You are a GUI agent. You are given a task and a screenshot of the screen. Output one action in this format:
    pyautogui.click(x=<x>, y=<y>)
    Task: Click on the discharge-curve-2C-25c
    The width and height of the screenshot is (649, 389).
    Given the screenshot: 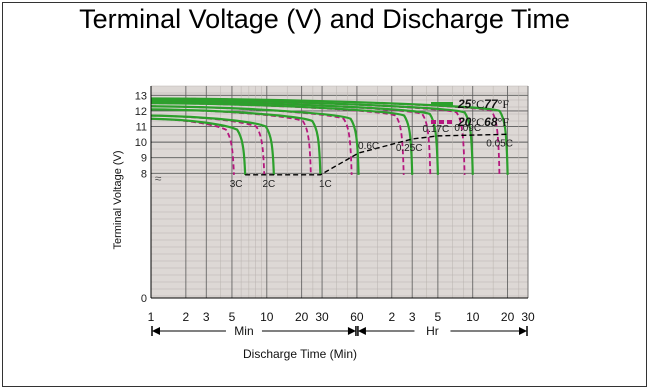 What is the action you would take?
    pyautogui.click(x=212, y=144)
    